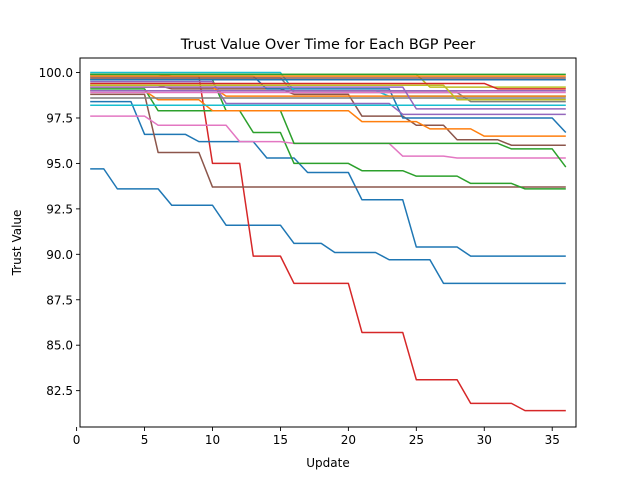 This screenshot has height=480, width=640. I want to click on y-tick-label: 100.0, so click(56, 73).